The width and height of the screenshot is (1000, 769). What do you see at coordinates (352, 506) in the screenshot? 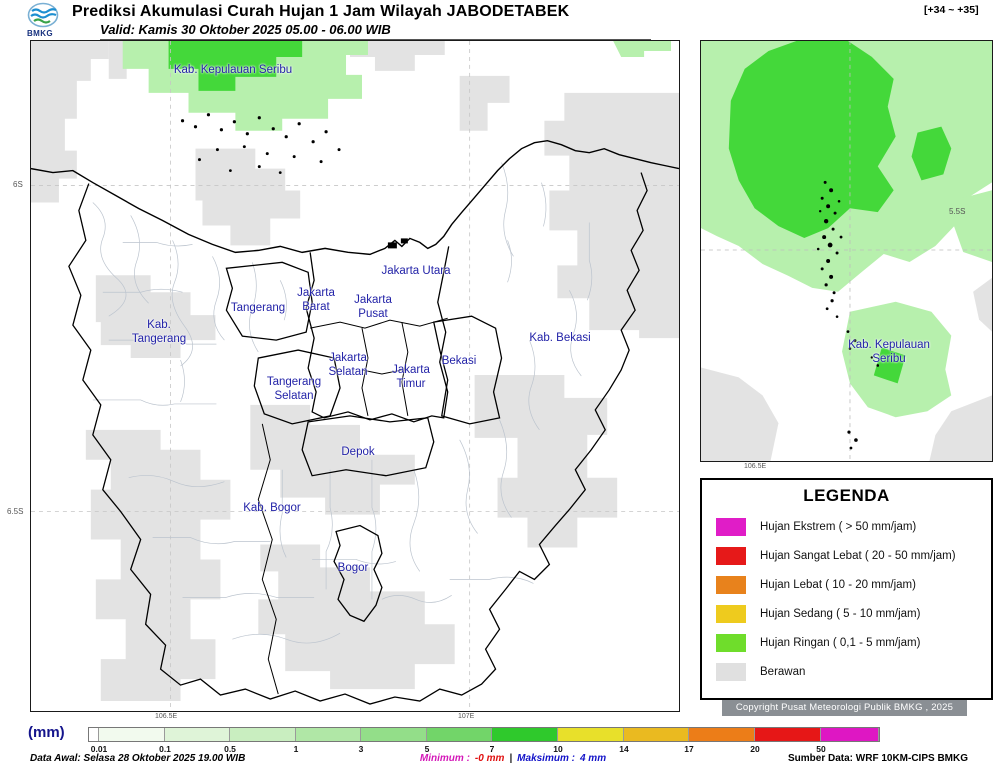
I see `jakarta-internal-boundaries` at bounding box center [352, 506].